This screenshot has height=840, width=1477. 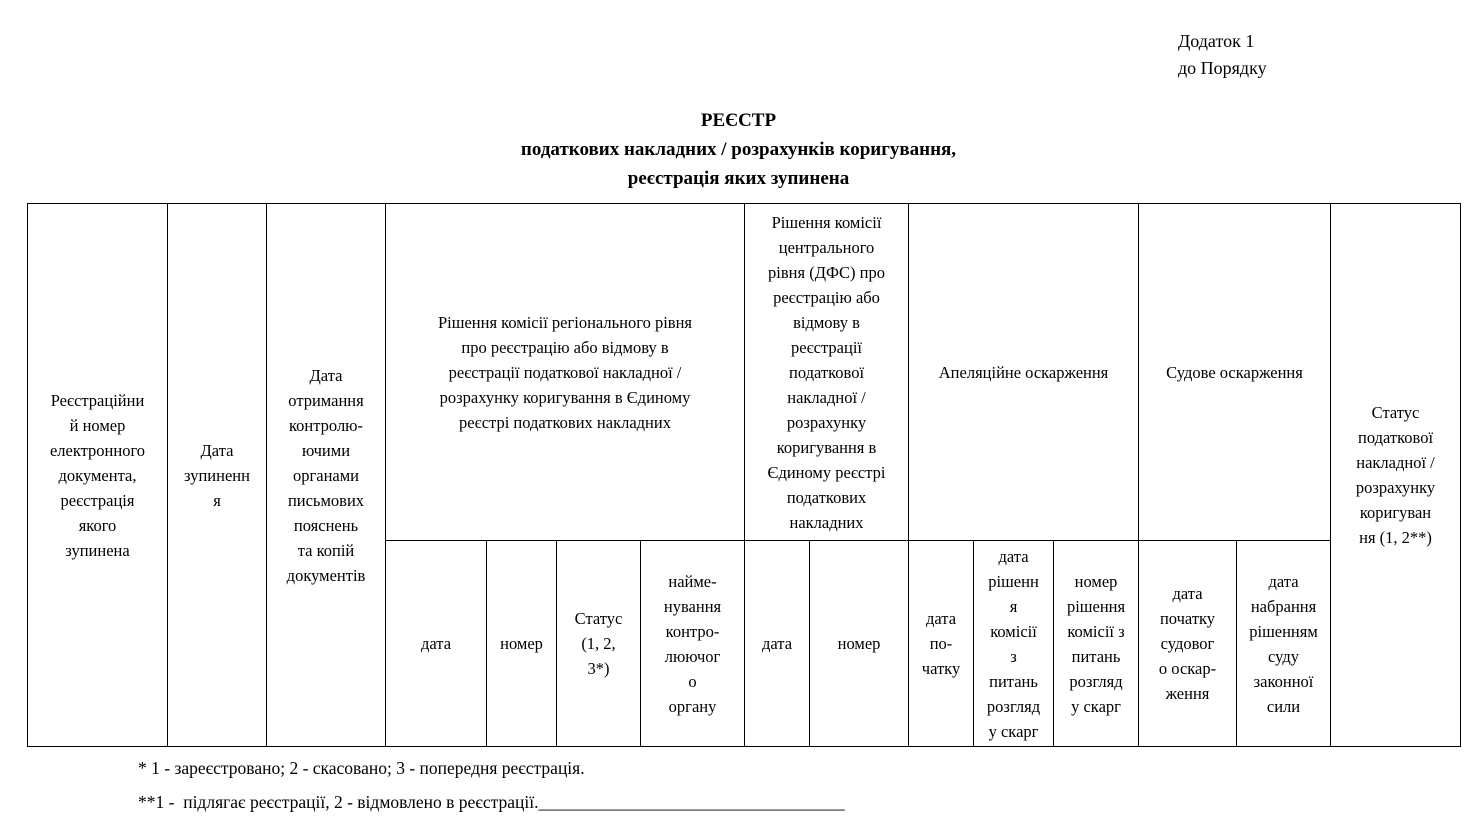 What do you see at coordinates (692, 643) in the screenshot?
I see `subcol-regional-authority-name: найме- нування контро- люючог о органу` at bounding box center [692, 643].